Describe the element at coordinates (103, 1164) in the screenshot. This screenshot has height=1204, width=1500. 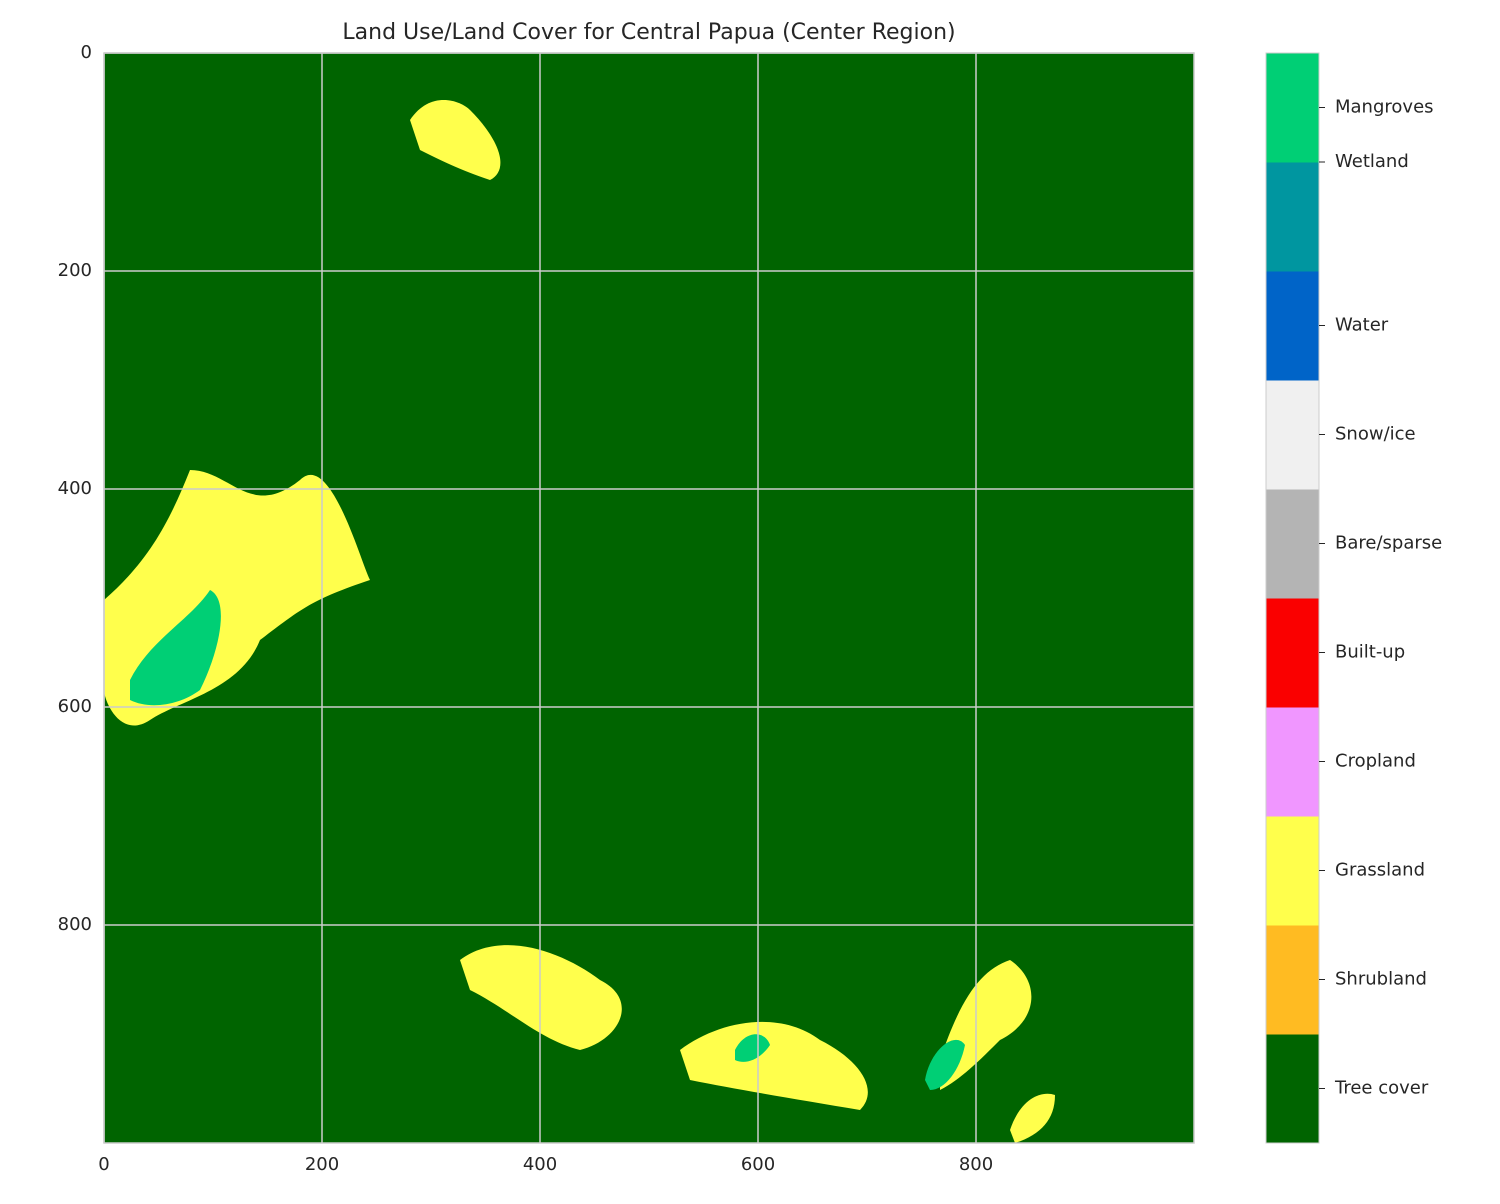
I see `x-tick-label: 0` at that location.